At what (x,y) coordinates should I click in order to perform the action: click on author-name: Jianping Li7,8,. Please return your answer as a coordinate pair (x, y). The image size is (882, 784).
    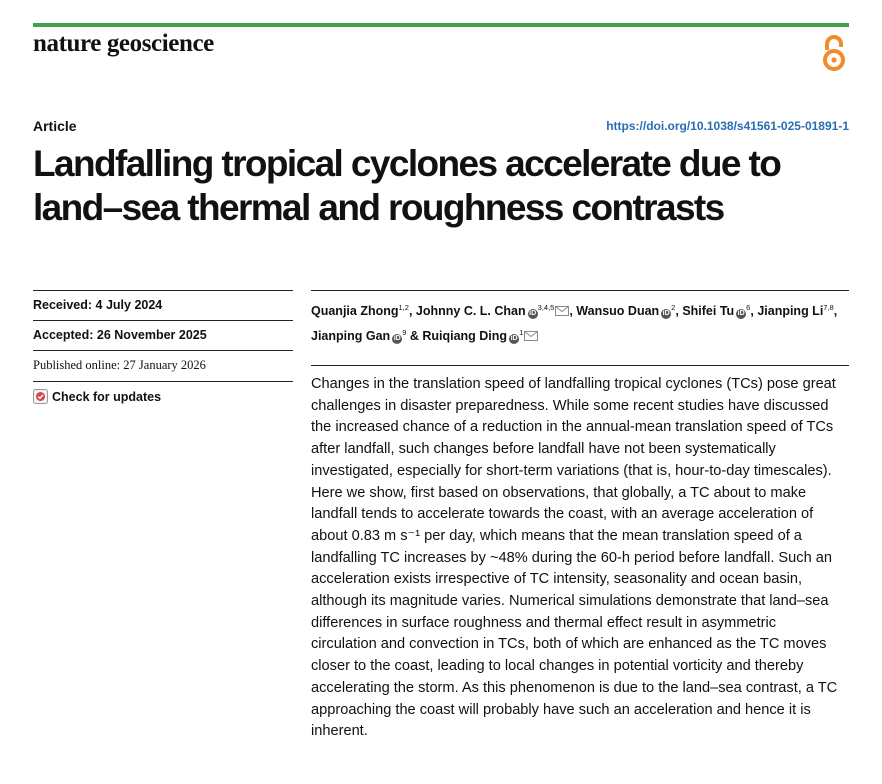
    Looking at the image, I should click on (797, 311).